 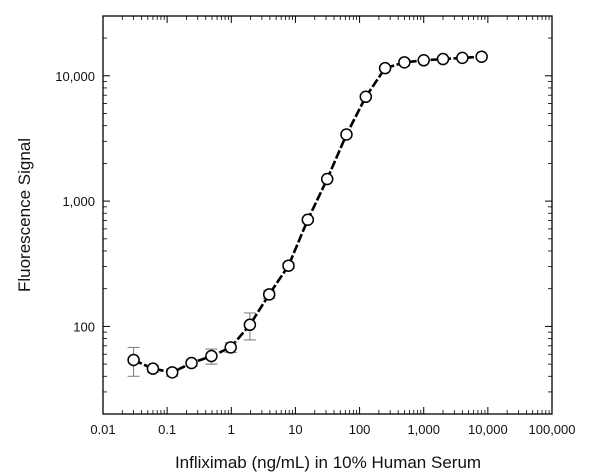 I want to click on x-tick-label: 10, so click(x=295, y=429).